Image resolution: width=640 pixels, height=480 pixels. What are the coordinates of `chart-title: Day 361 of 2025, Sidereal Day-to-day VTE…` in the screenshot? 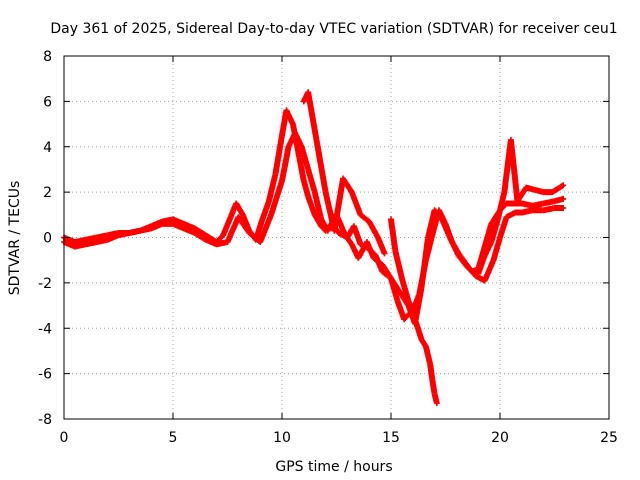 It's located at (333, 29).